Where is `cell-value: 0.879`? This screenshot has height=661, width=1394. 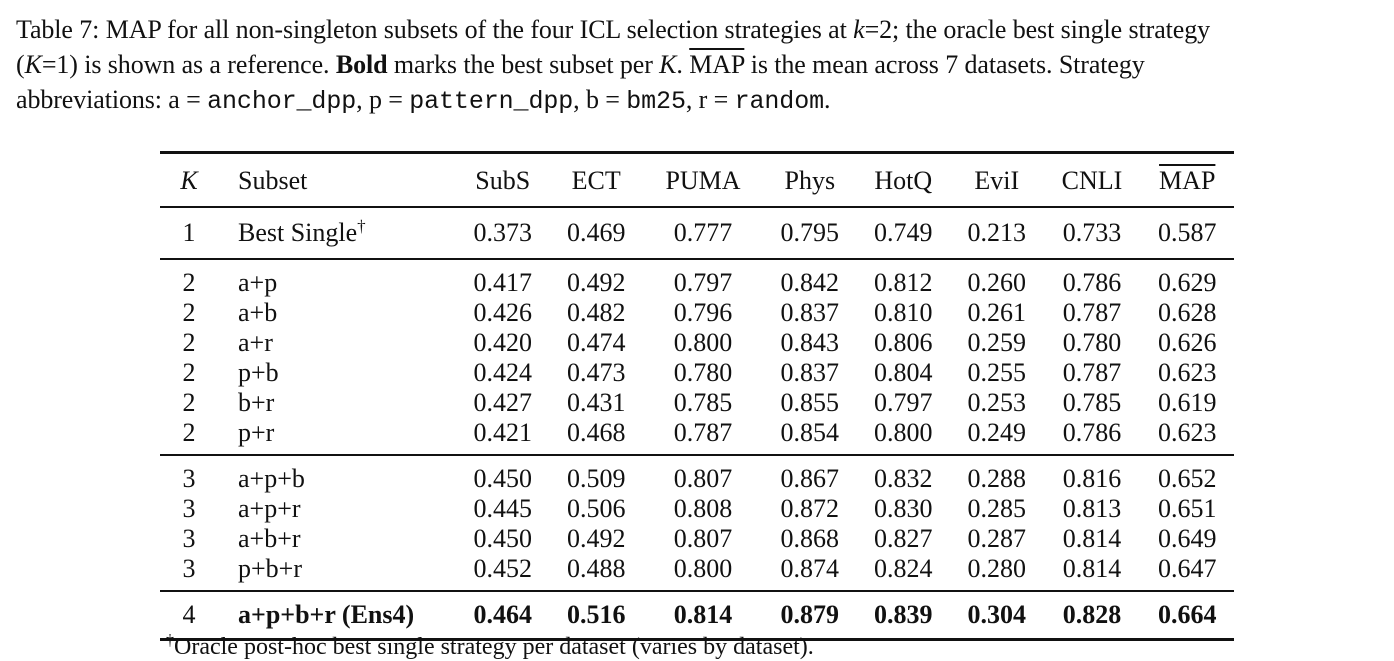 cell-value: 0.879 is located at coordinates (810, 616).